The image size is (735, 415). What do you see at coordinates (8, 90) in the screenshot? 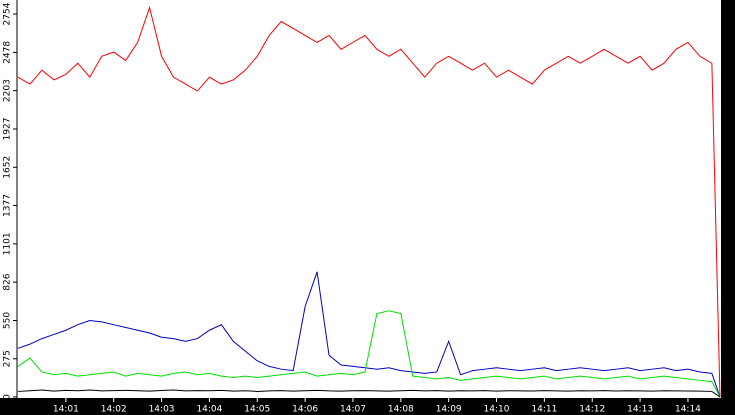
I see `y-tick-label: 2203` at bounding box center [8, 90].